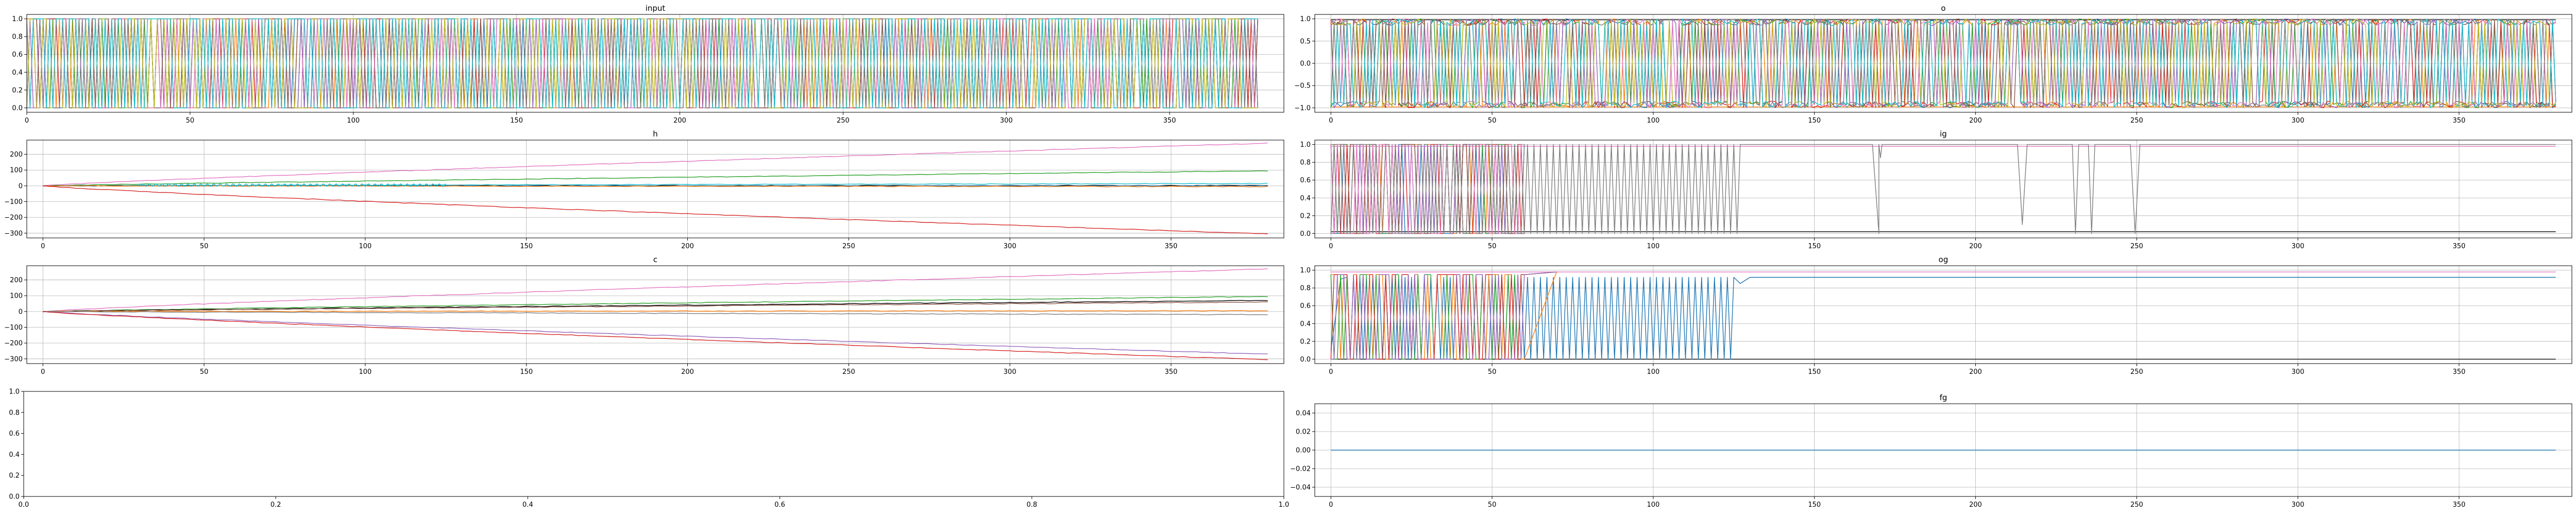 This screenshot has height=515, width=2576. Describe the element at coordinates (2040, 189) in the screenshot. I see `ig-grey-series` at that location.